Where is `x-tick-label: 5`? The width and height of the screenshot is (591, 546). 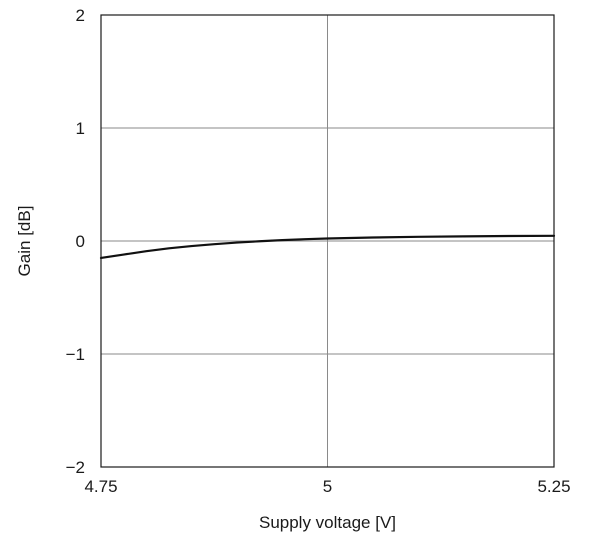 x-tick-label: 5 is located at coordinates (327, 486).